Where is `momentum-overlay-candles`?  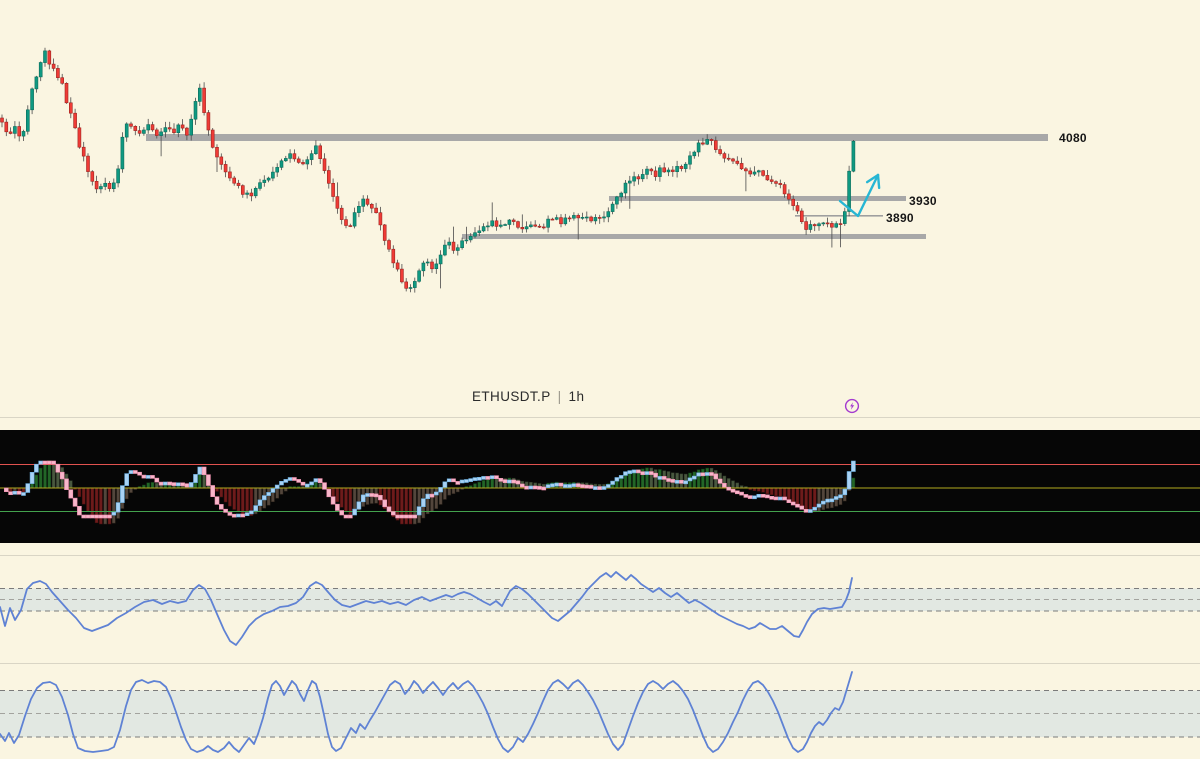
momentum-overlay-candles is located at coordinates (430, 489).